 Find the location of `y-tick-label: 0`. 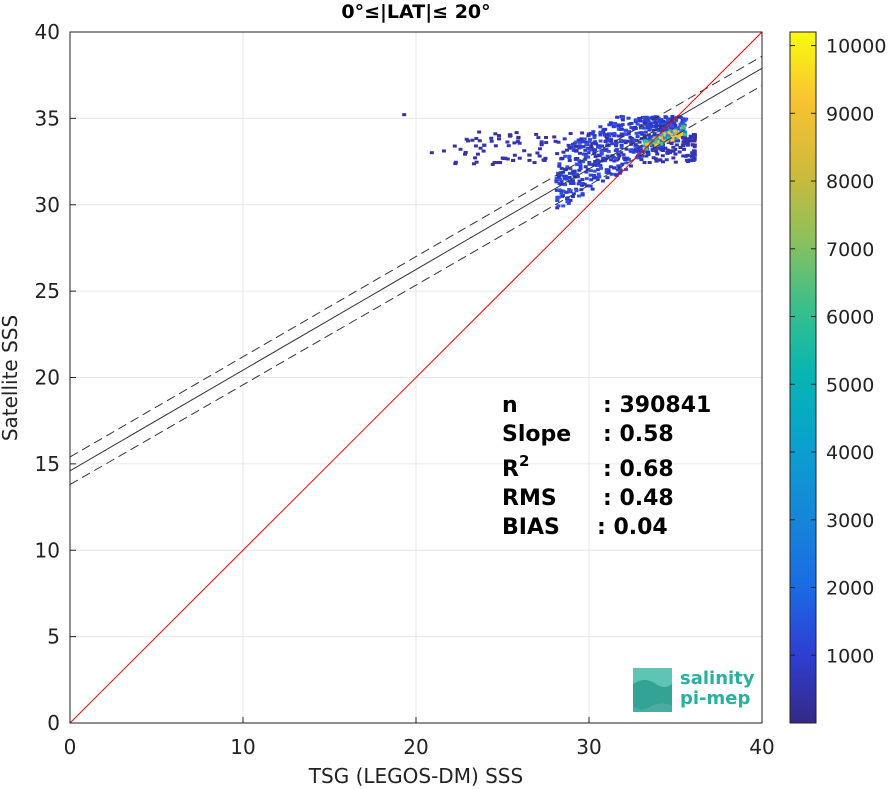

y-tick-label: 0 is located at coordinates (53, 723).